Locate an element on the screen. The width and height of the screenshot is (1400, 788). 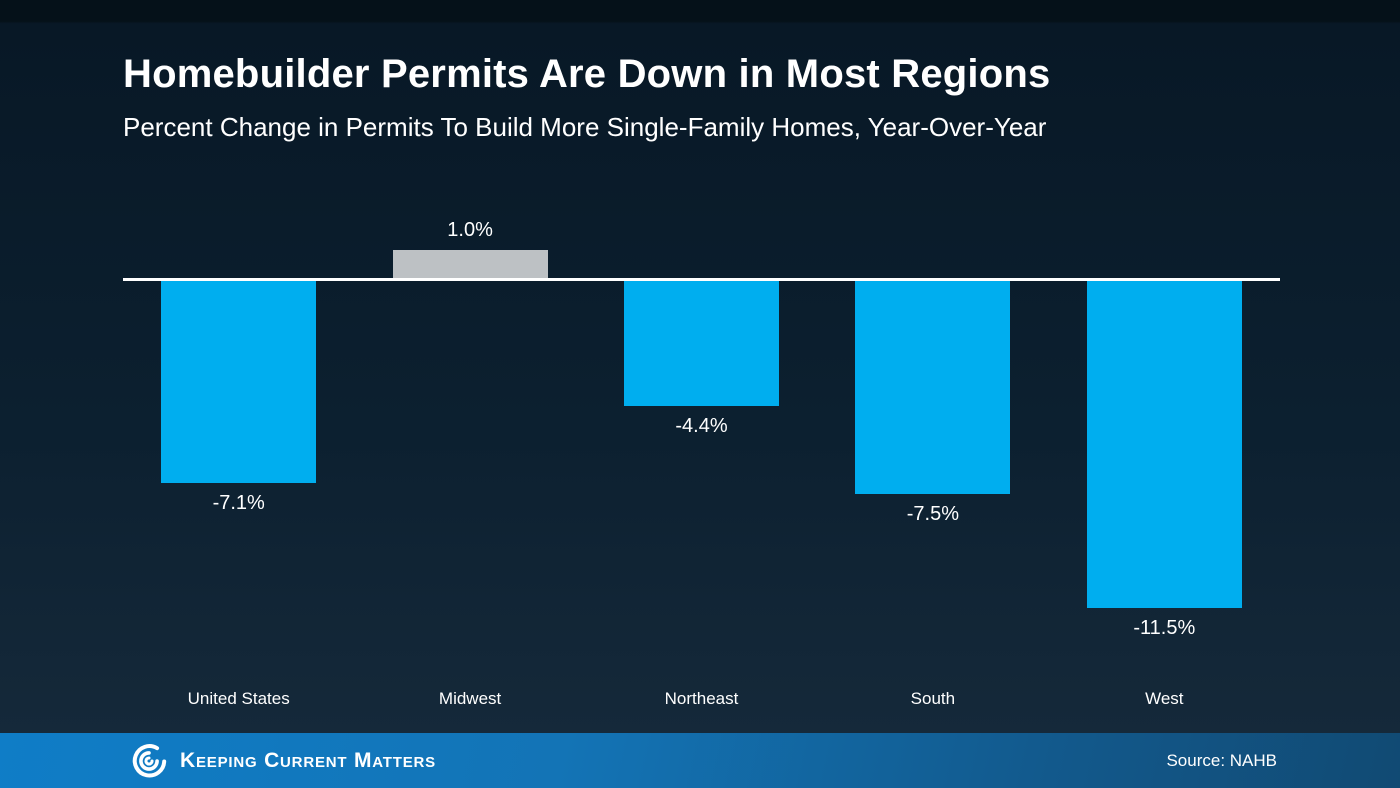
footer-bar: Keeping Current Matters Source: NAHB is located at coordinates (700, 760).